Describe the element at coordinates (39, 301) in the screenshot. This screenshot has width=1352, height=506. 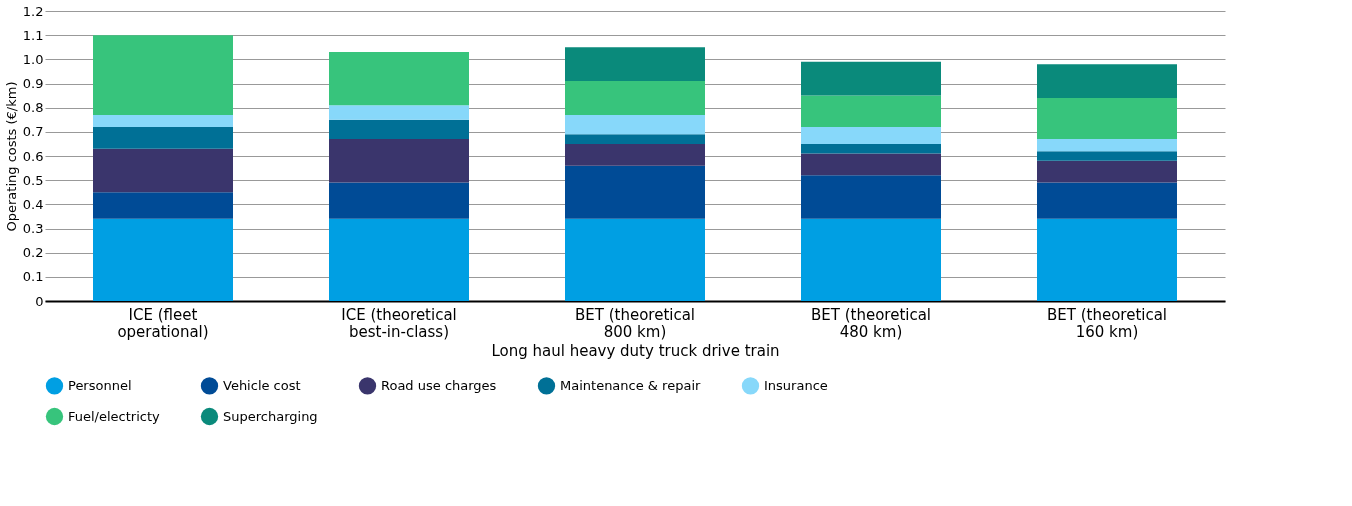
I see `y-tick-label: 0` at that location.